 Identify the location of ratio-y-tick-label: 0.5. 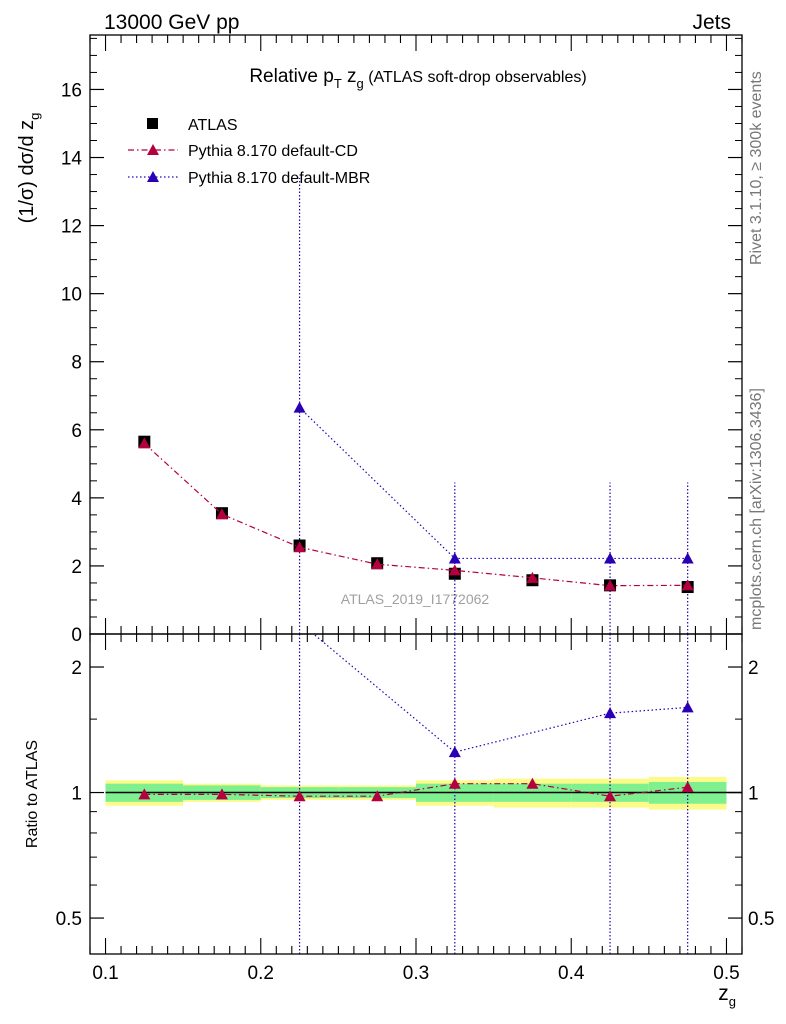
(69, 919).